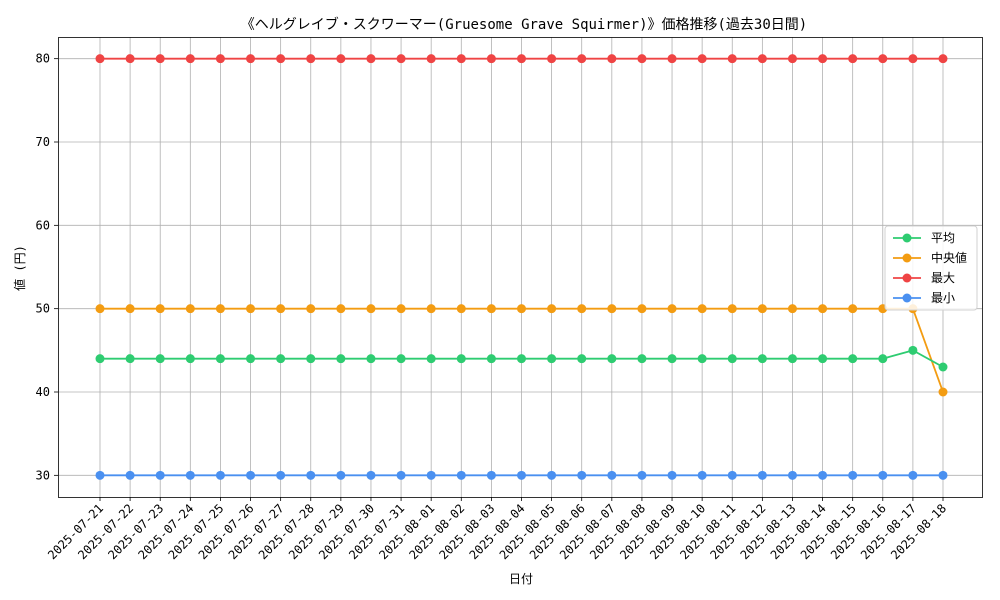  What do you see at coordinates (931, 268) in the screenshot?
I see `legend-frame` at bounding box center [931, 268].